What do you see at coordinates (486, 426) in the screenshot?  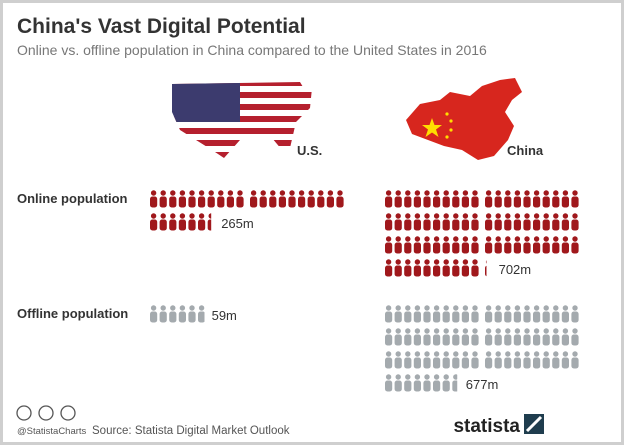 I see `brand: statista` at bounding box center [486, 426].